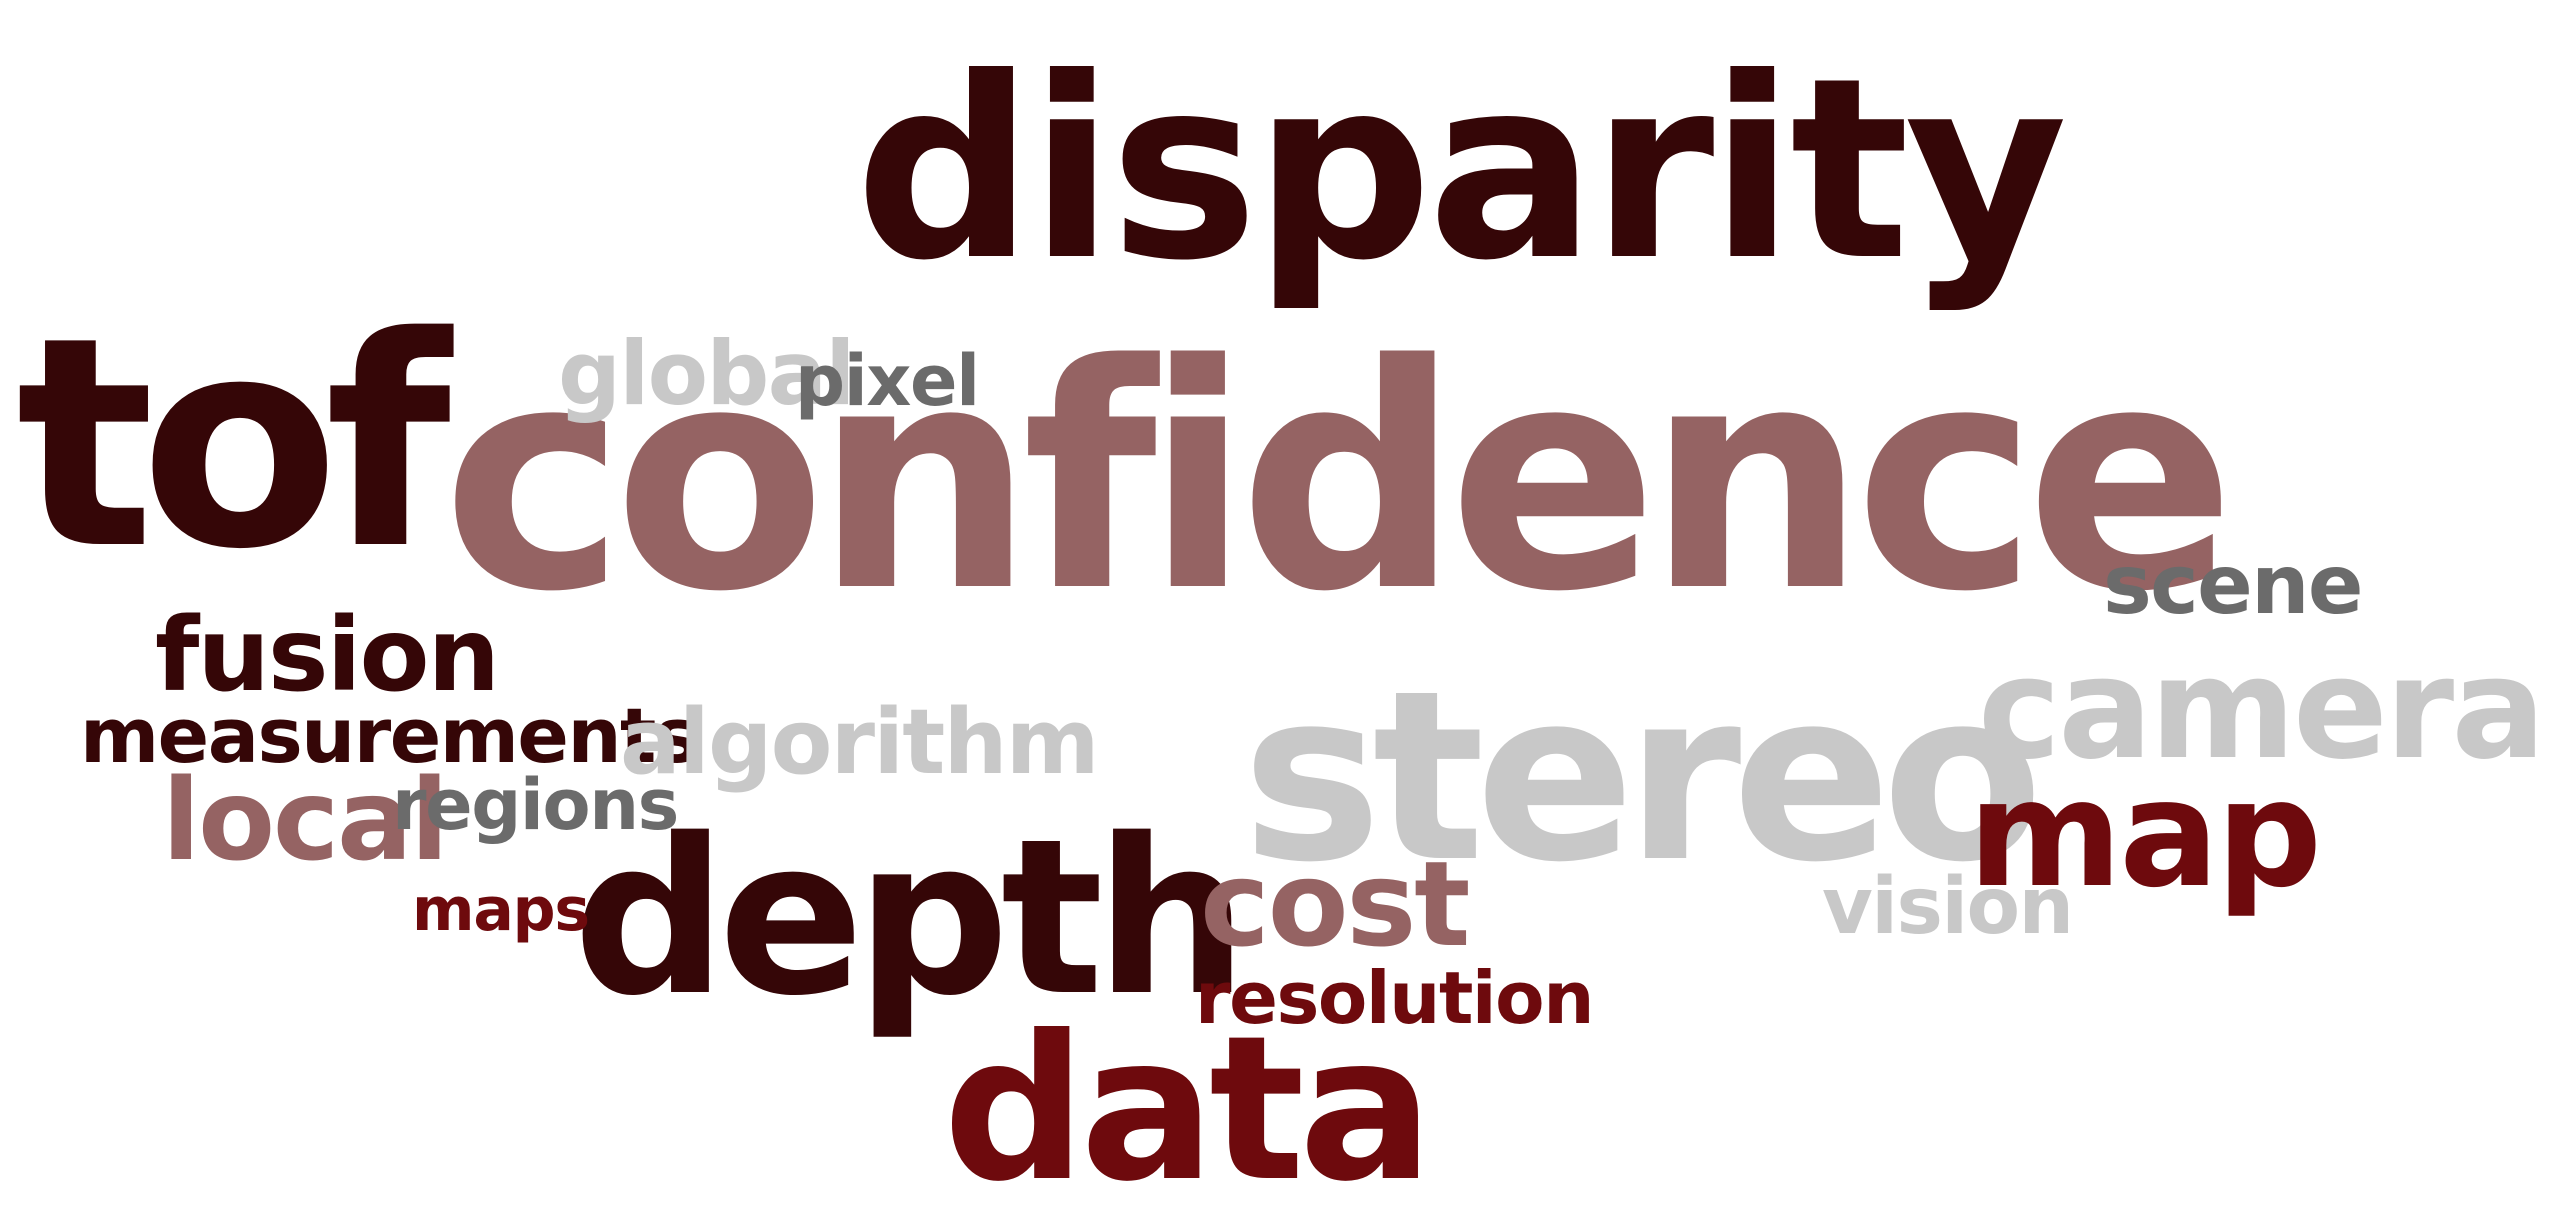 This screenshot has height=1226, width=2552. I want to click on word-data: data, so click(1188, 1109).